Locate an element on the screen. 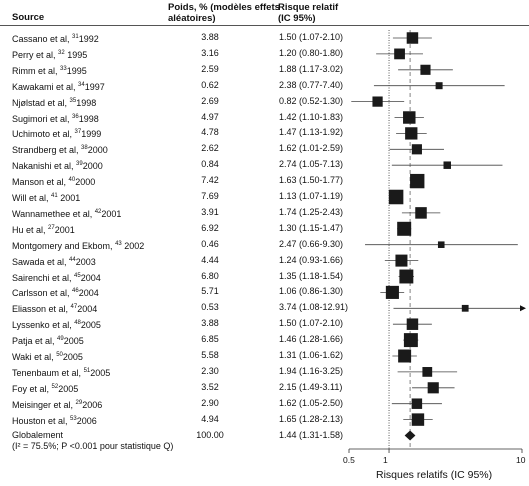 This screenshot has height=486, width=529. study-weight: 6.85 is located at coordinates (210, 339).